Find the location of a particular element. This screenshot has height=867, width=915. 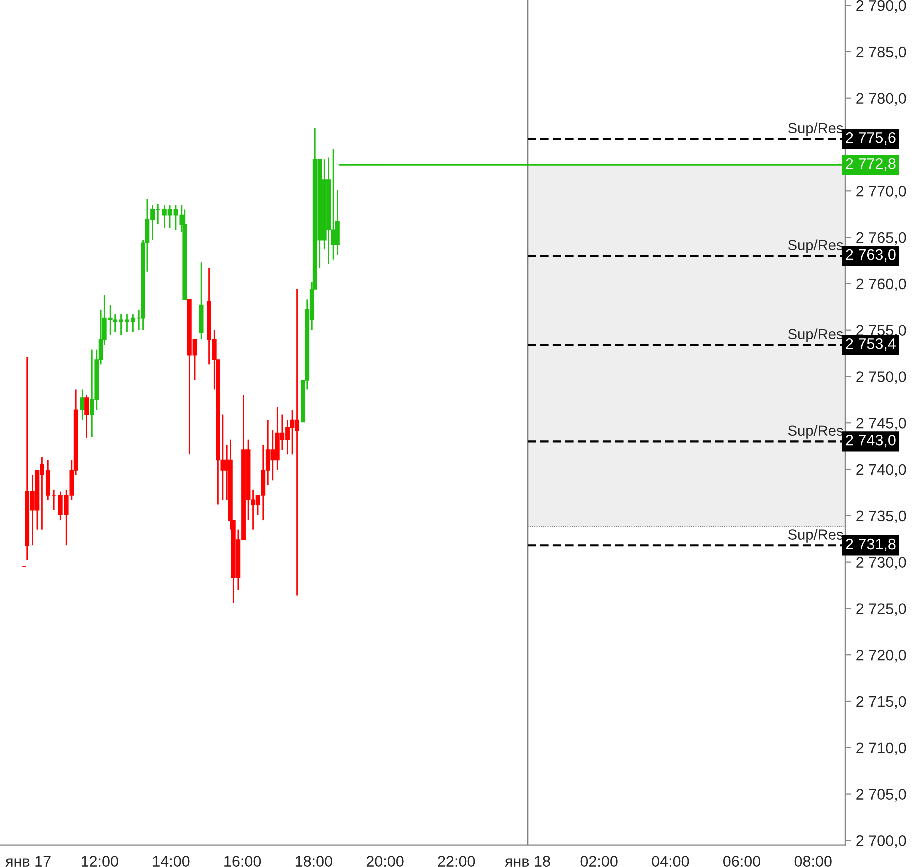

x-tick-label: 02:00 is located at coordinates (599, 861).